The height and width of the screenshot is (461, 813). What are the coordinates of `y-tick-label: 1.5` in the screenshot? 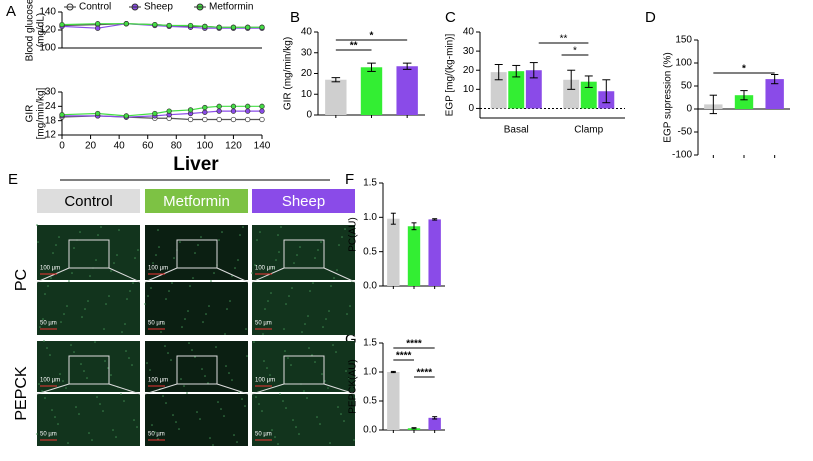 It's located at (370, 343).